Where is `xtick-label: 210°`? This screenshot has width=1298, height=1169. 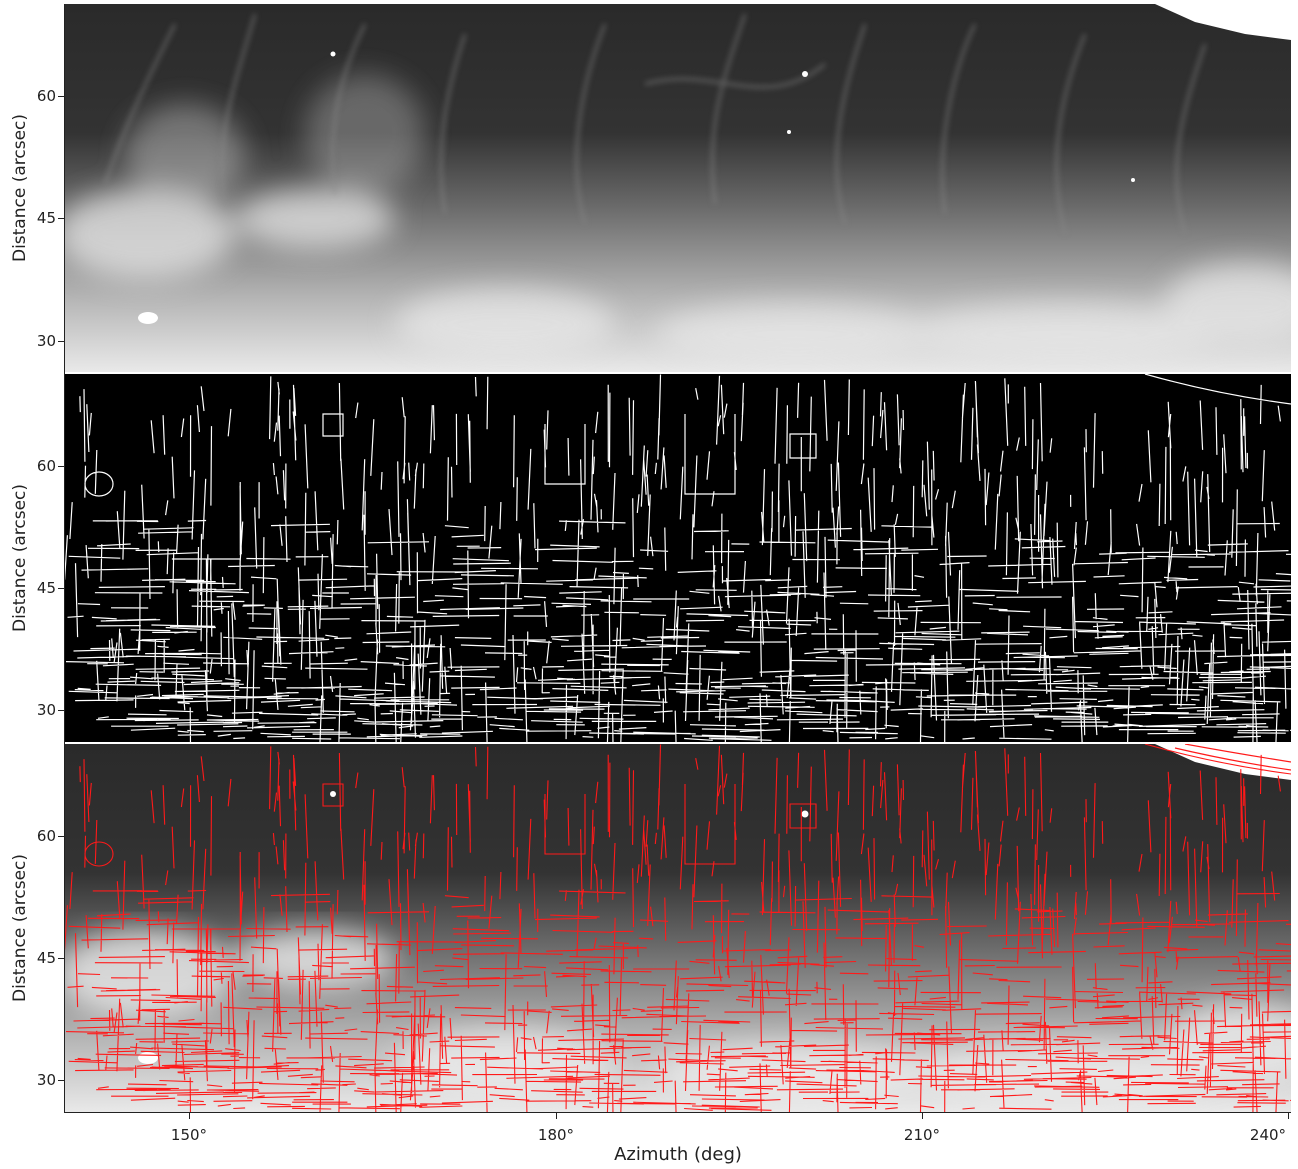 xtick-label: 210° is located at coordinates (922, 1135).